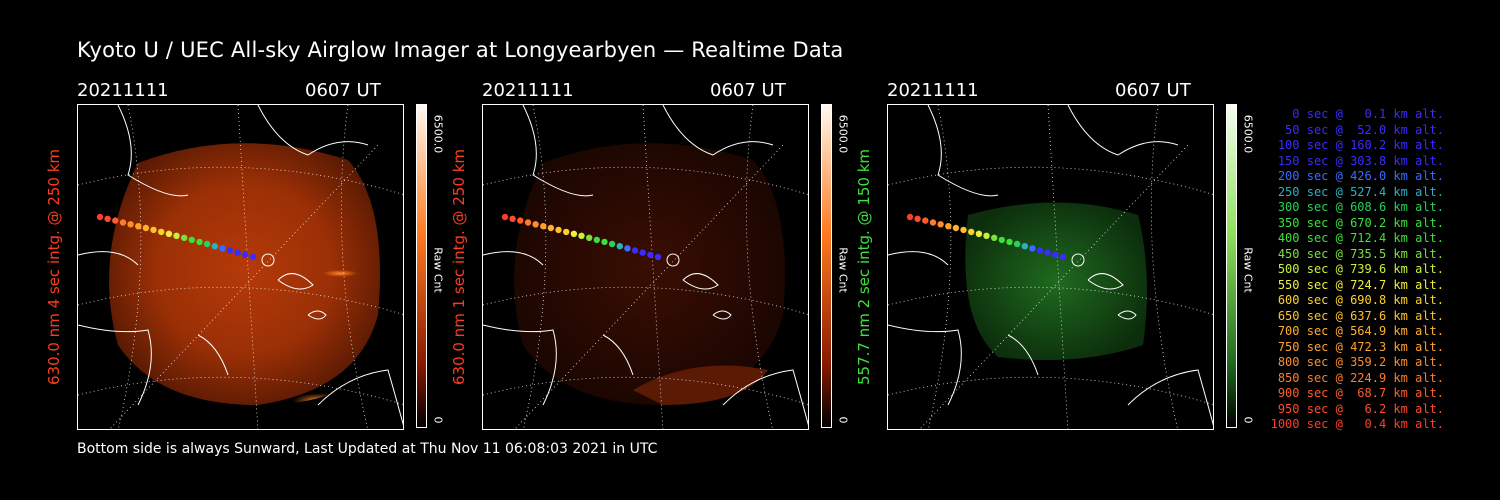  Describe the element at coordinates (1357, 424) in the screenshot. I see `legend-row: 1000 sec @ 0.4 km alt.` at that location.